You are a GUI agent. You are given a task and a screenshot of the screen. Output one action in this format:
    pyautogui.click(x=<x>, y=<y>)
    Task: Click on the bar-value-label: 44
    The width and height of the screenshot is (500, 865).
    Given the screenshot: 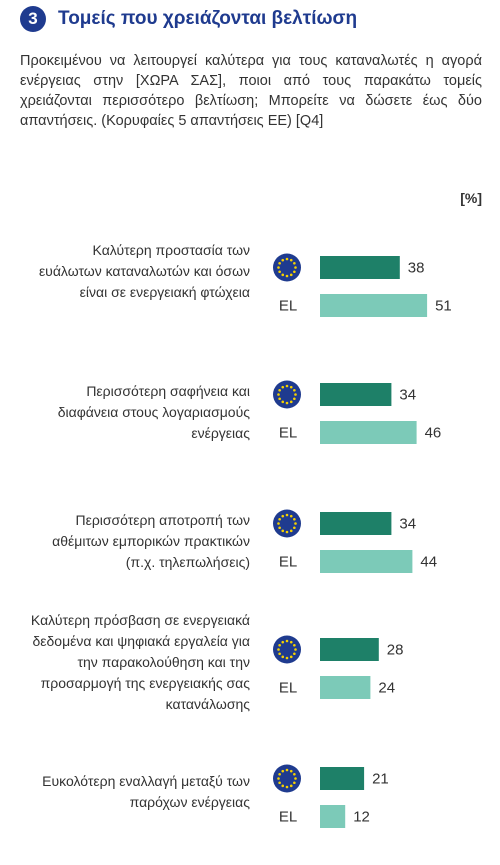 What is the action you would take?
    pyautogui.click(x=428, y=562)
    